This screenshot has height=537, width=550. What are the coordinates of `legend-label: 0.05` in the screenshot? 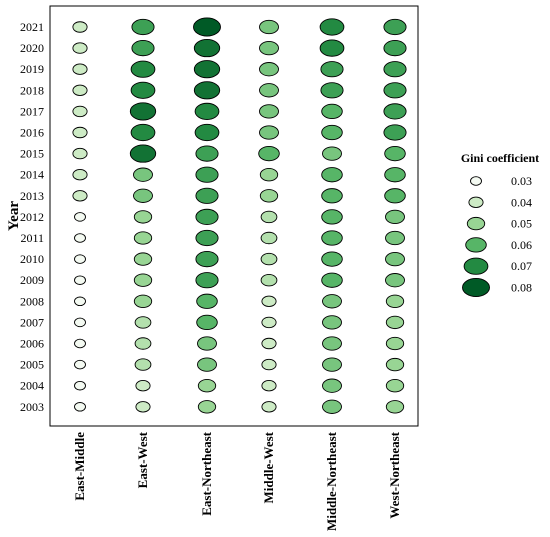 It's located at (521, 224).